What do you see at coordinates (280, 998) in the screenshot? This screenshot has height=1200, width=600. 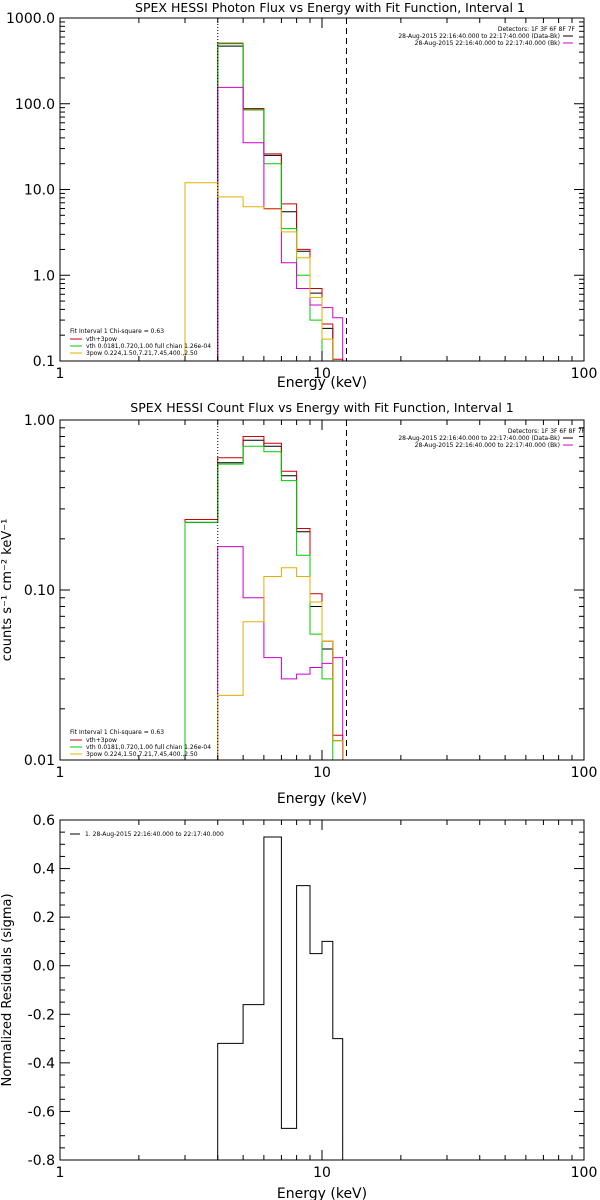 I see `residuals-series` at bounding box center [280, 998].